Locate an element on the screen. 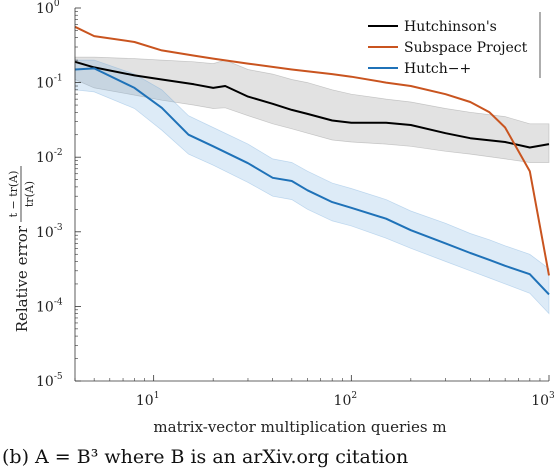 The width and height of the screenshot is (558, 468). legend-label-2: Hutch−+ is located at coordinates (437, 69).